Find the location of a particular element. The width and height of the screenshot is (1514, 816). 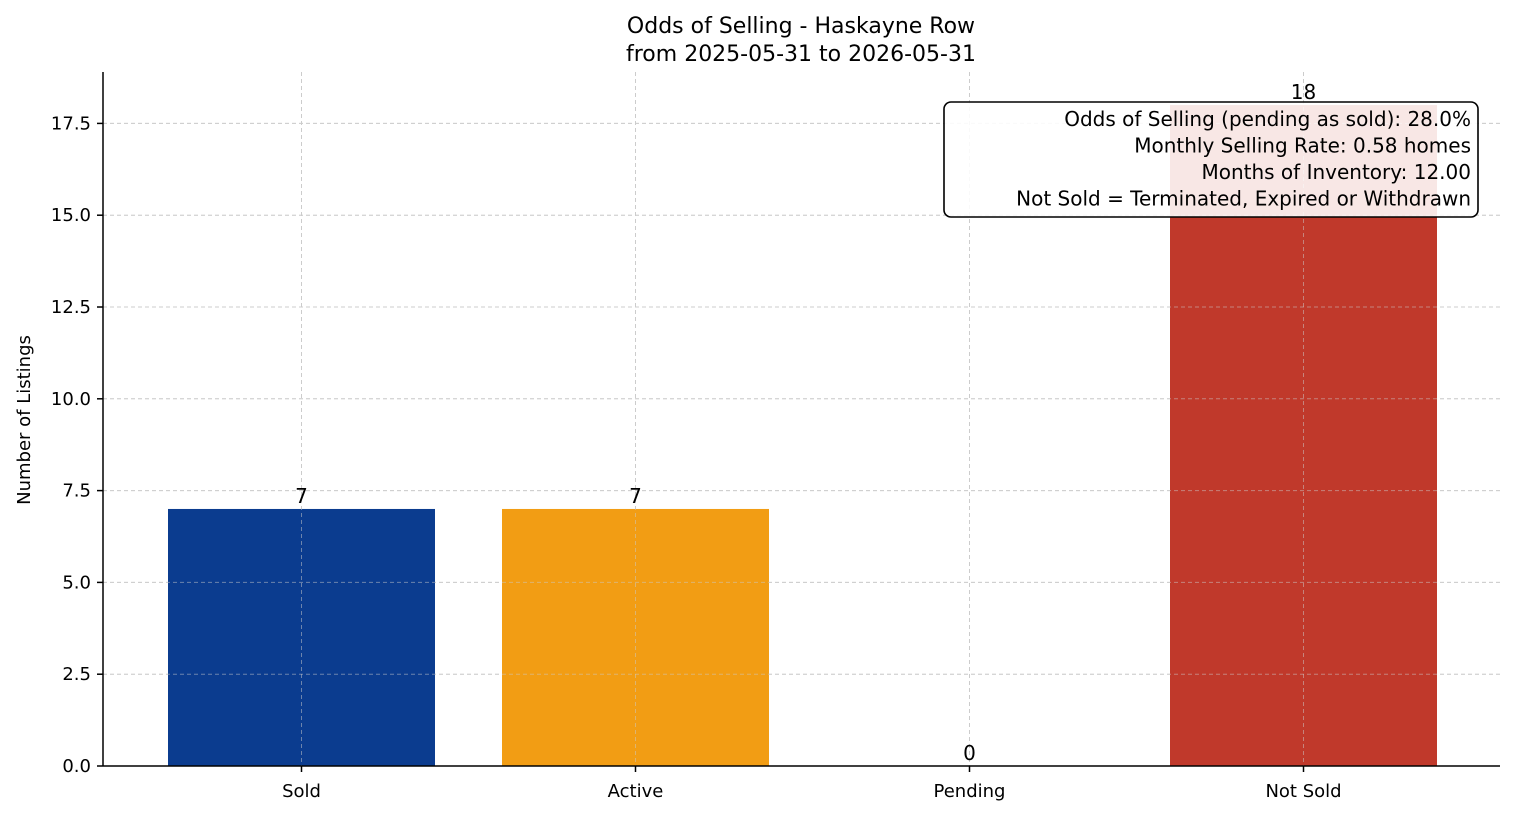

annotation-line: Months of Inventory: 12.00 is located at coordinates (1336, 172).